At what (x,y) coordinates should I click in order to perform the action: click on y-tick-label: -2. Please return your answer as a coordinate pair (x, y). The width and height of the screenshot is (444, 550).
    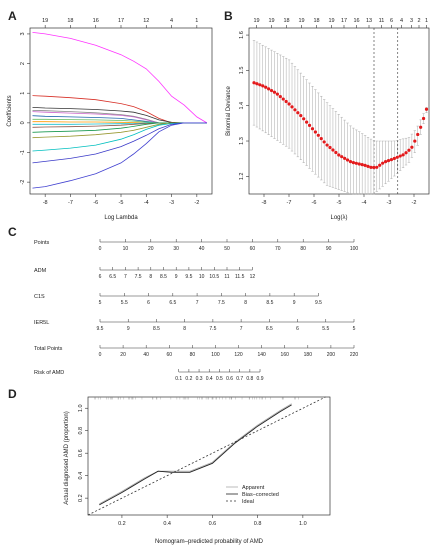
    Looking at the image, I should click on (23, 182).